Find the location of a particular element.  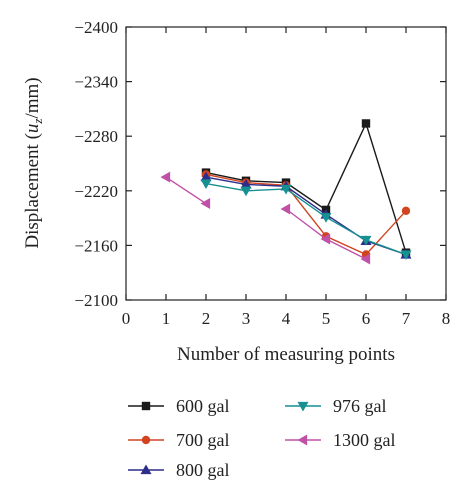

y-tick-label: −2400 is located at coordinates (96, 27).